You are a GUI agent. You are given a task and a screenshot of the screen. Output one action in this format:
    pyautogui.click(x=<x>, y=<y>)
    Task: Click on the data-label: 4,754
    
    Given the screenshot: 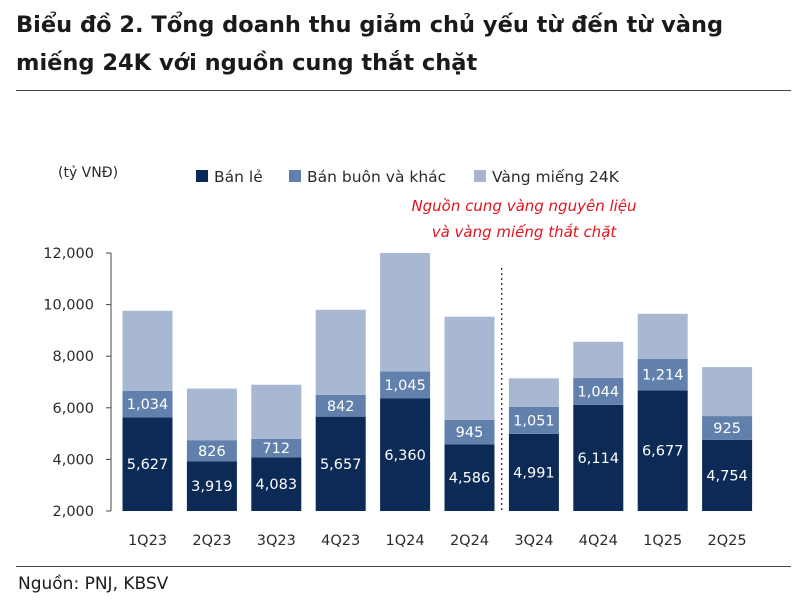 What is the action you would take?
    pyautogui.click(x=727, y=476)
    